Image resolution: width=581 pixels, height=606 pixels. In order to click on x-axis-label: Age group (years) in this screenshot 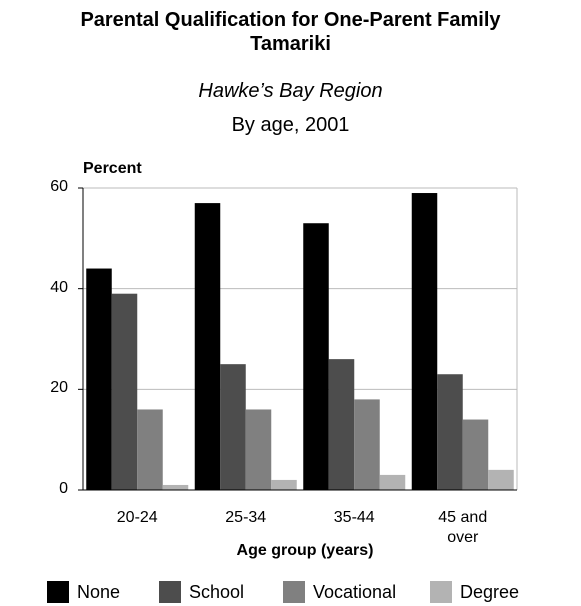, I will do `click(305, 550)`.